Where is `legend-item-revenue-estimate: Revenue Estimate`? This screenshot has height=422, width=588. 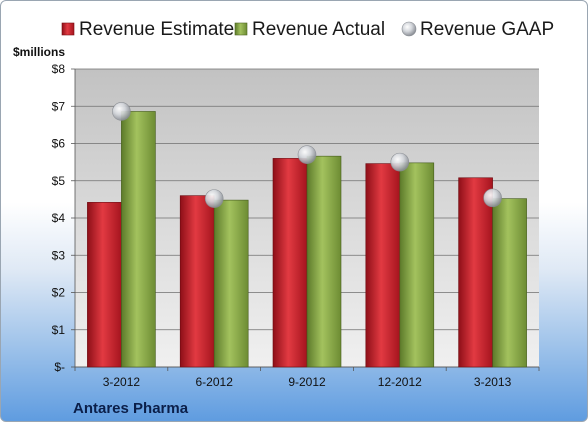 legend-item-revenue-estimate: Revenue Estimate is located at coordinates (147, 29).